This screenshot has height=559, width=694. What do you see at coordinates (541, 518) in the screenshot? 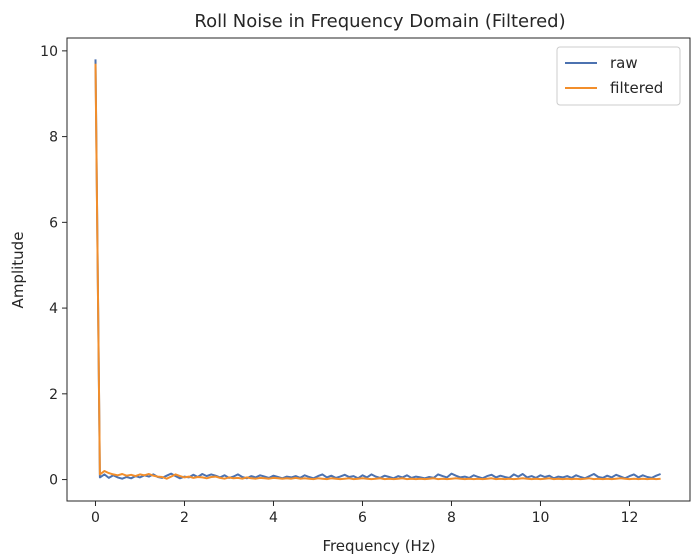
I see `x-tick-label: 10` at bounding box center [541, 518].